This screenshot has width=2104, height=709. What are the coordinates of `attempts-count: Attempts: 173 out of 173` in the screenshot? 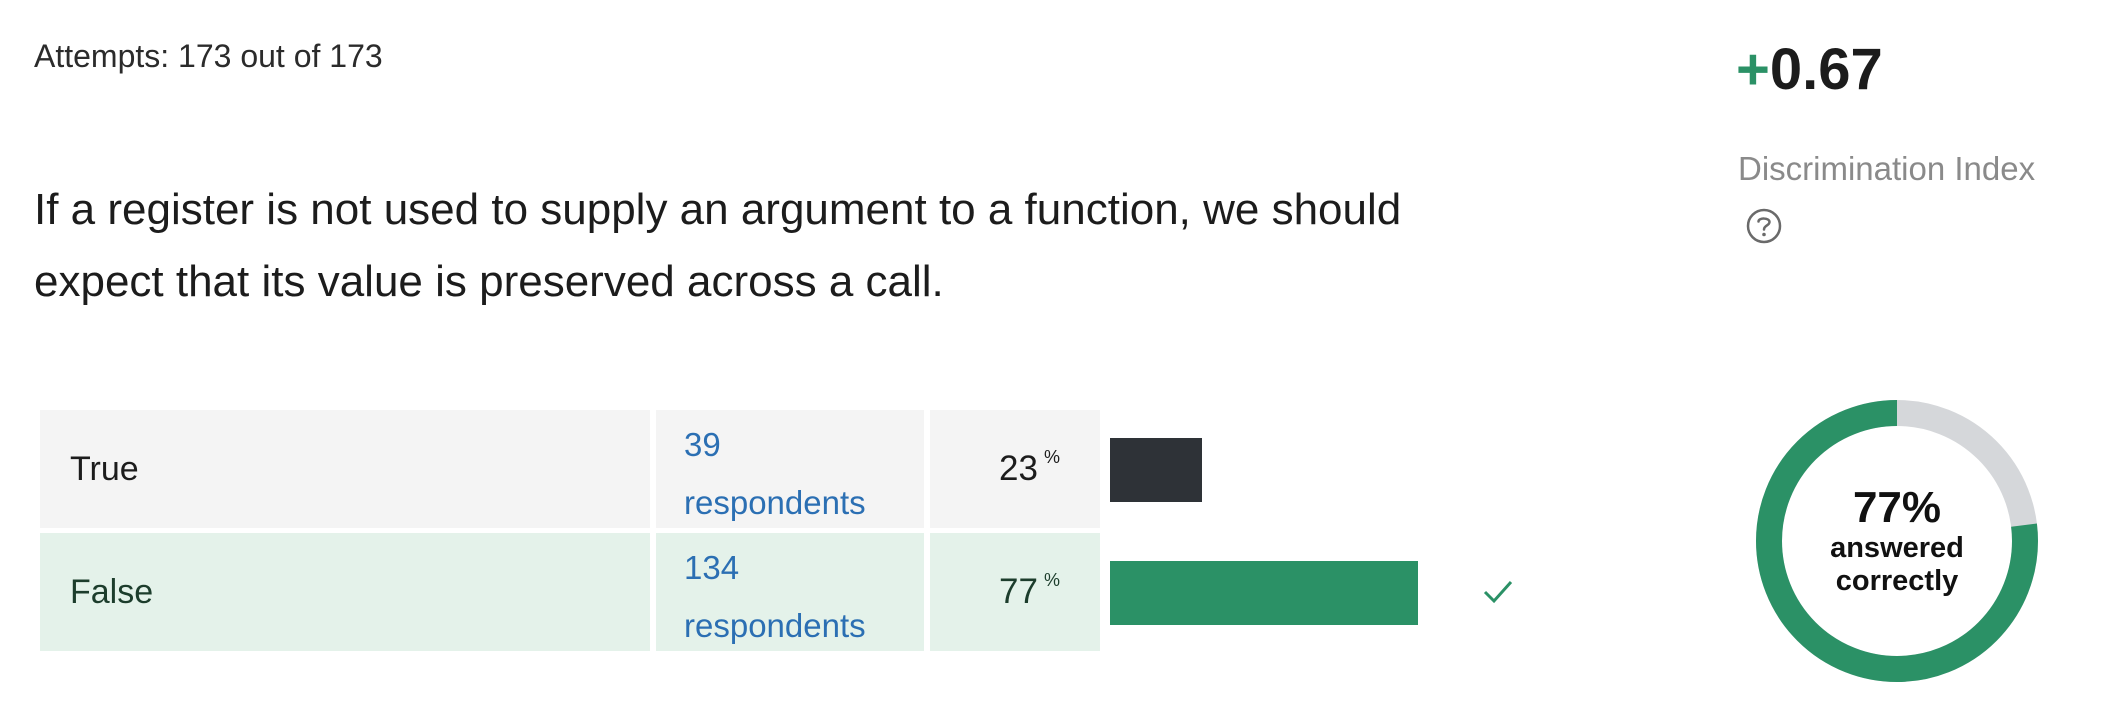 It's located at (208, 56).